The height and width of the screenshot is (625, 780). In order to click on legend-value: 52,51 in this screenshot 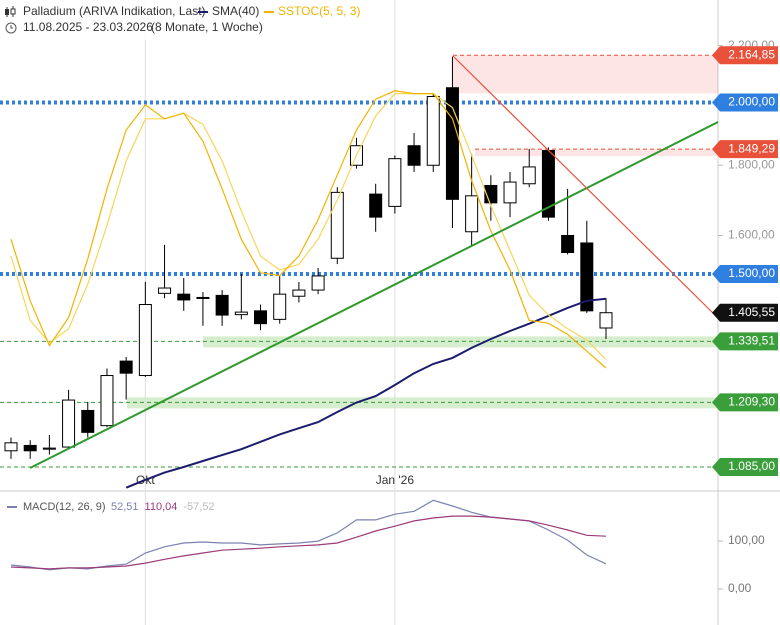, I will do `click(125, 507)`.